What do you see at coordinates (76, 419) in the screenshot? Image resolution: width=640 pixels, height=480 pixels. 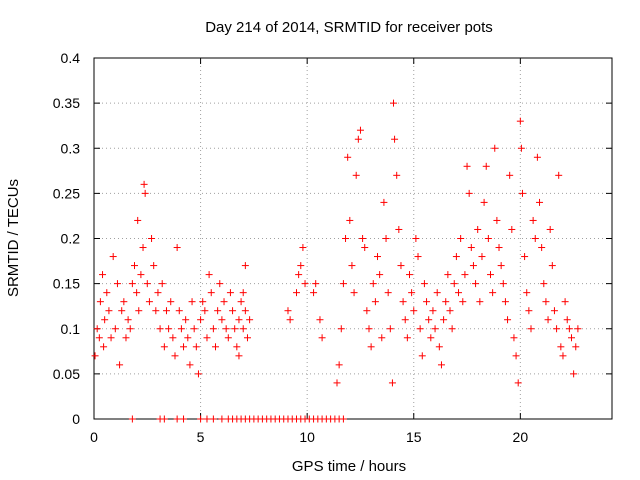 I see `y-tick-label: 0` at bounding box center [76, 419].